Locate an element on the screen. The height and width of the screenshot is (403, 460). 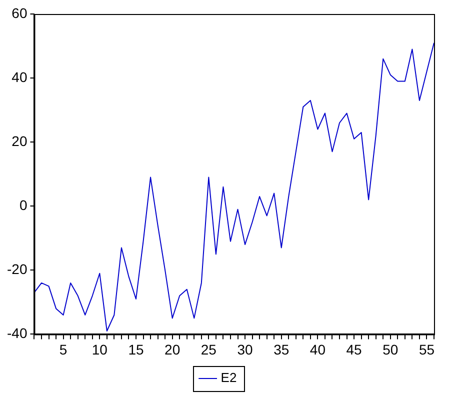
y-tick-label: 20 is located at coordinates (20, 140).